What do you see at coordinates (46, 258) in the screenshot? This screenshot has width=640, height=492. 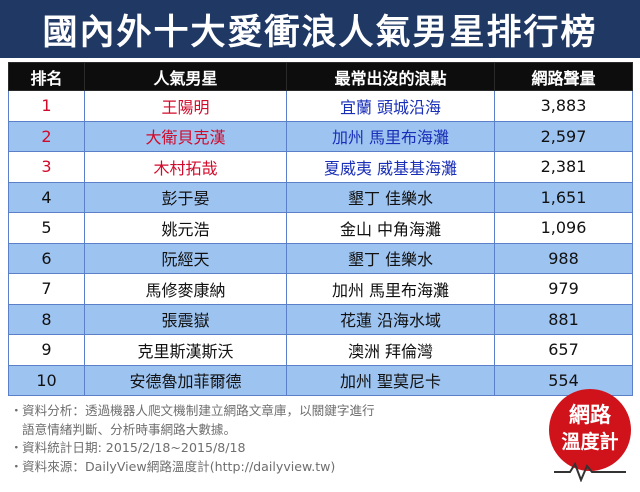 I see `rank-cell: 6` at bounding box center [46, 258].